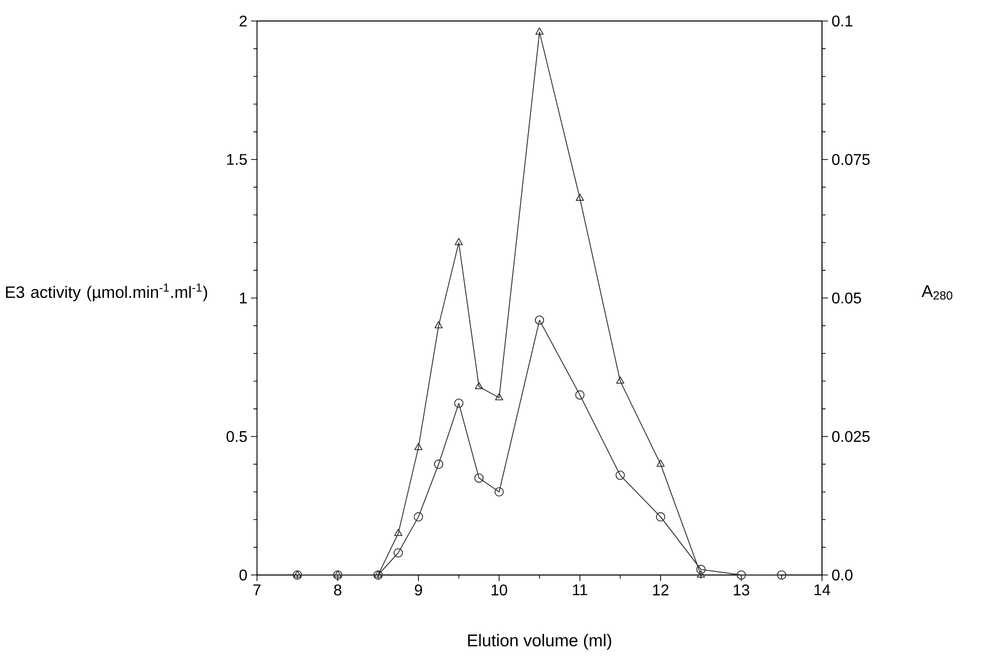 The height and width of the screenshot is (671, 981). Describe the element at coordinates (660, 590) in the screenshot. I see `x-tick-label: 12` at that location.